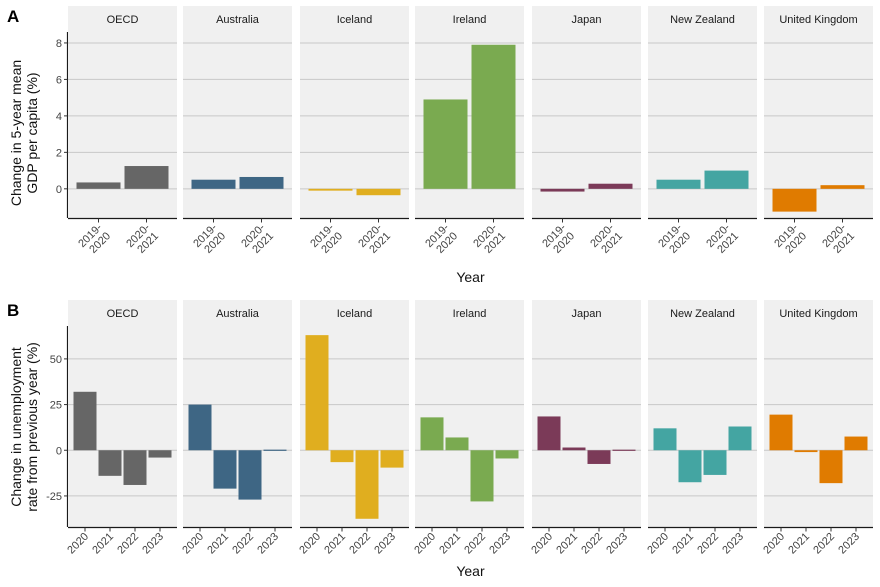 The height and width of the screenshot is (587, 880). I want to click on facet-iceland: Iceland 2019-2020 2020-2021, so click(354, 132).